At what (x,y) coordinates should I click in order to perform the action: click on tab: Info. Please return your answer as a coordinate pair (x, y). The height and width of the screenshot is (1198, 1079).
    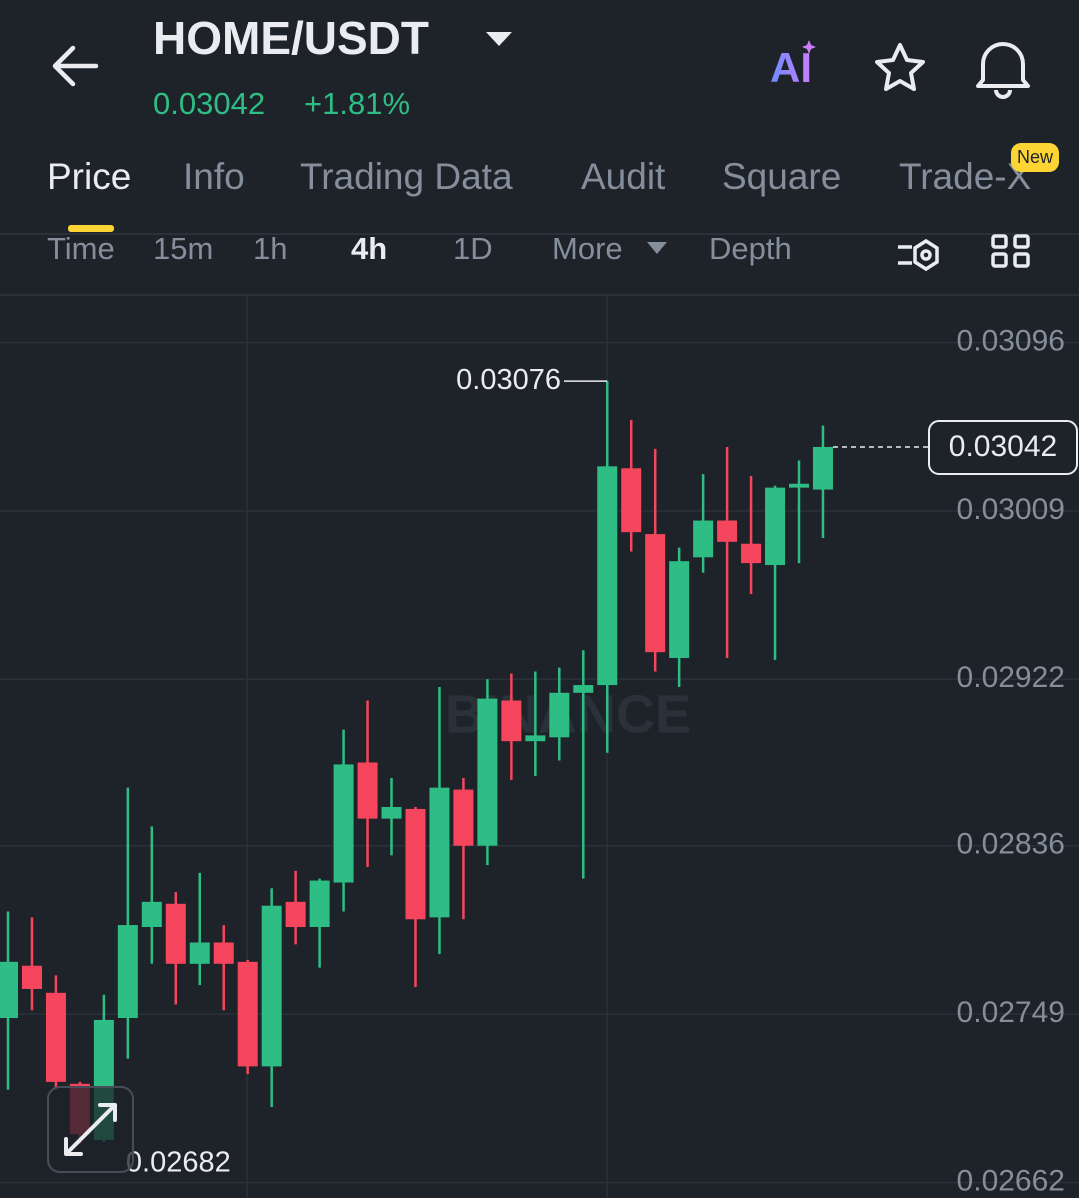
    Looking at the image, I should click on (214, 176).